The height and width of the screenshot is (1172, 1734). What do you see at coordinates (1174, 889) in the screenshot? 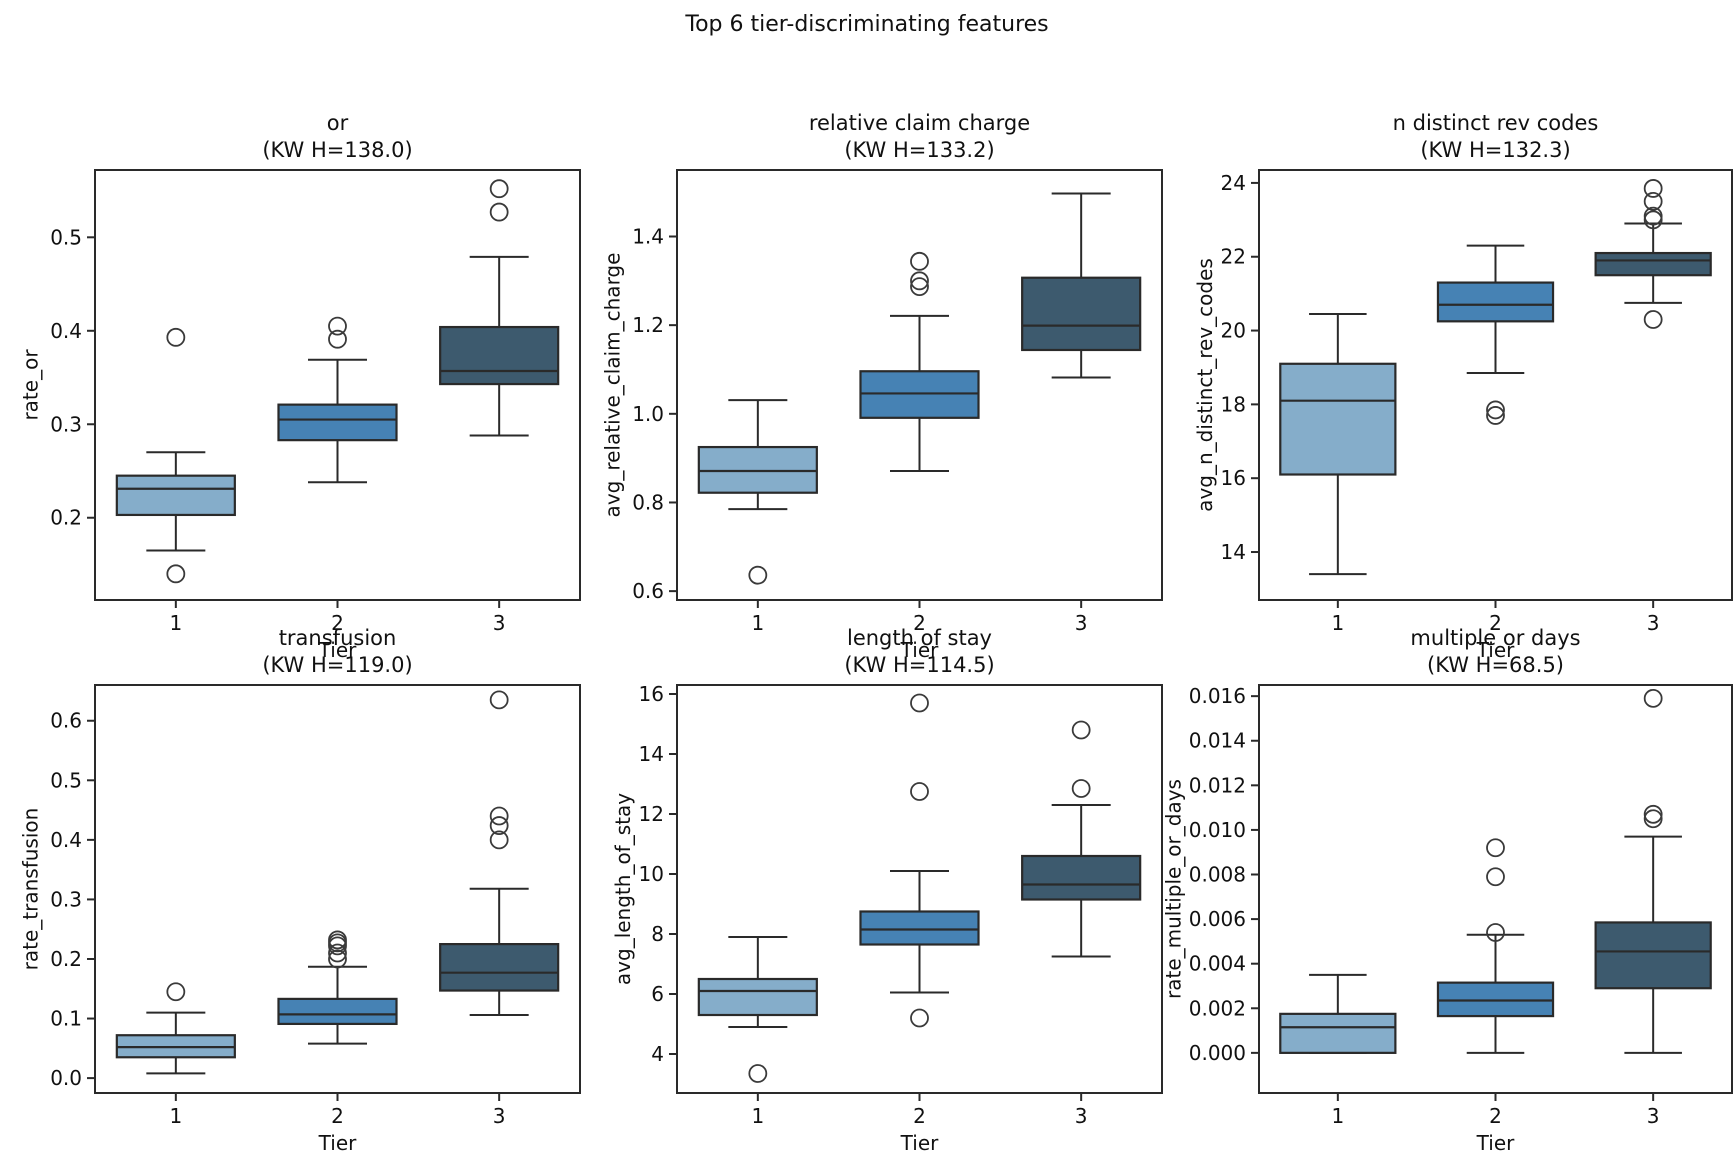
I see `y-axis-label: rate_multiple_or_days` at bounding box center [1174, 889].